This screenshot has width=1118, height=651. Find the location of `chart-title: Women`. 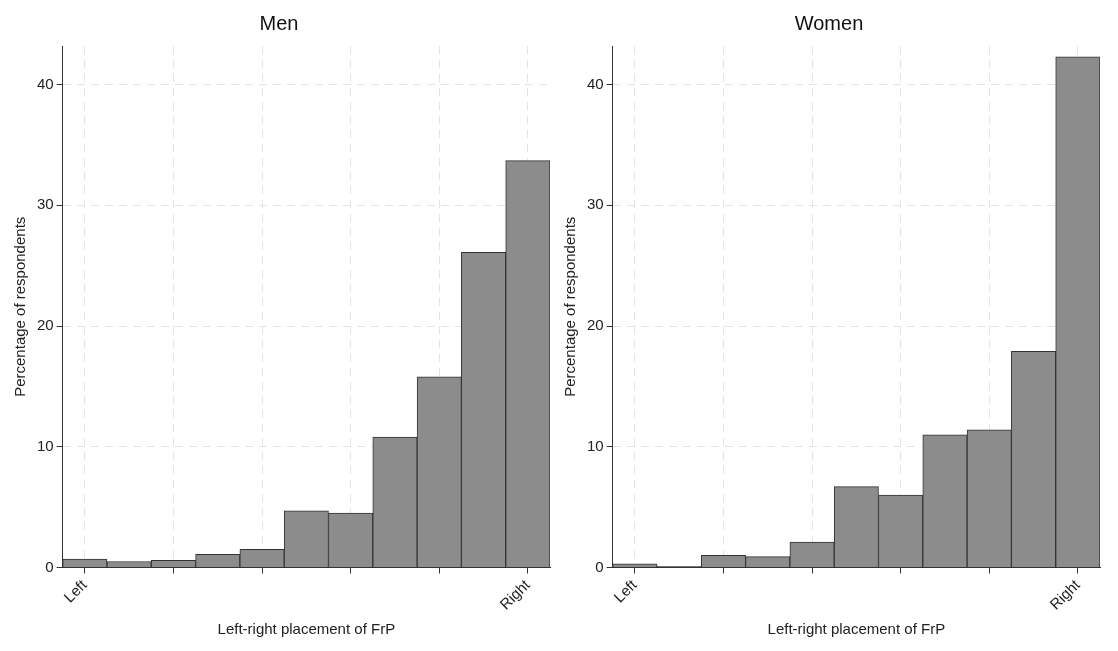

chart-title: Women is located at coordinates (829, 22).